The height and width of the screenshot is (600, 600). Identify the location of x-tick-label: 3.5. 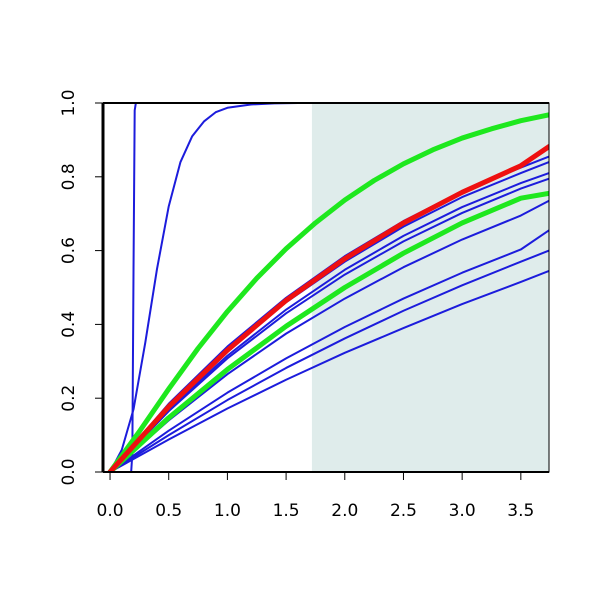
(520, 511).